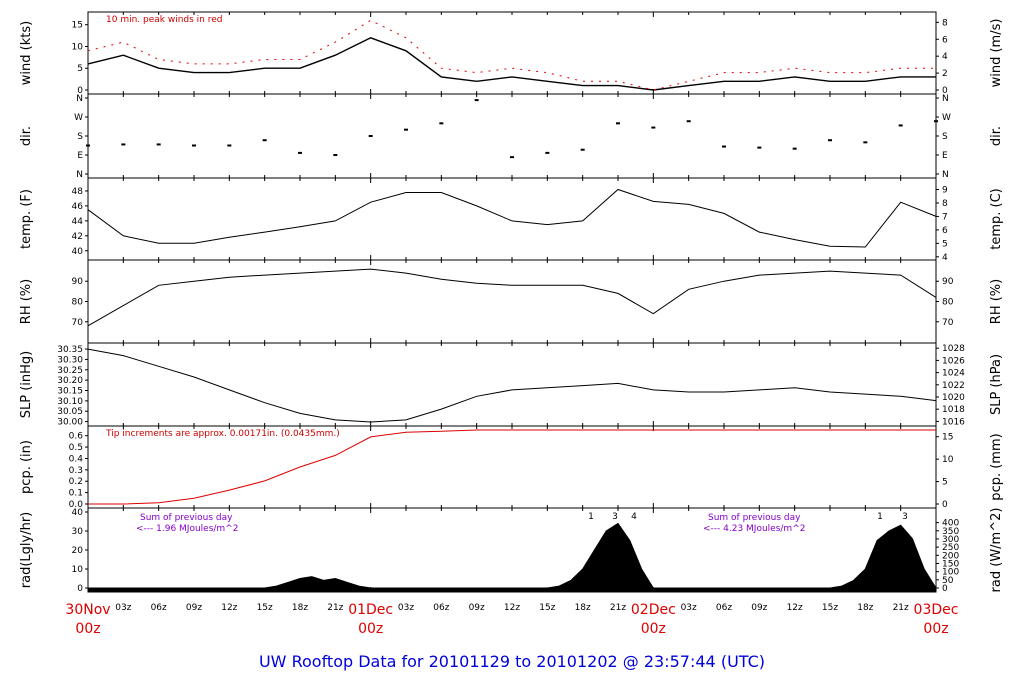  Describe the element at coordinates (78, 118) in the screenshot. I see `y-tick-label-left-dir: W` at that location.